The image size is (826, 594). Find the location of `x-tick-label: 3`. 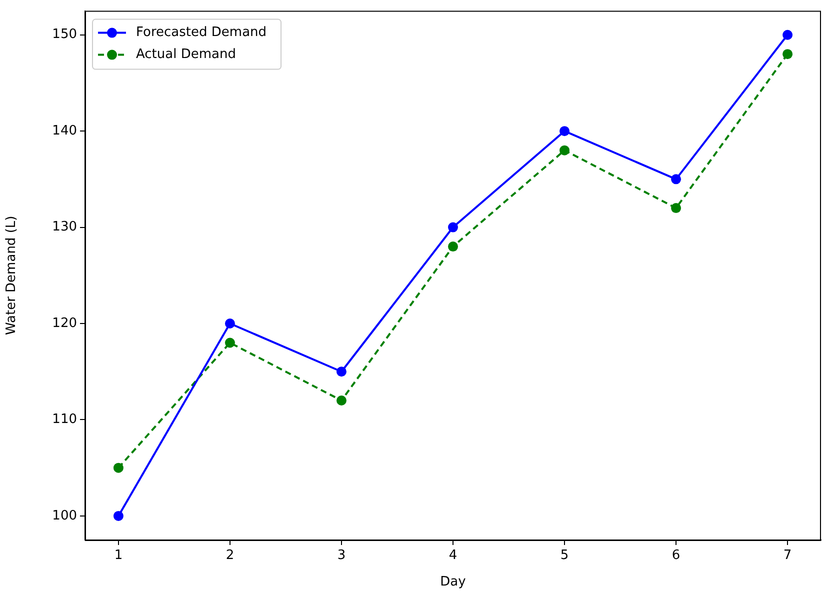

x-tick-label: 3 is located at coordinates (341, 556).